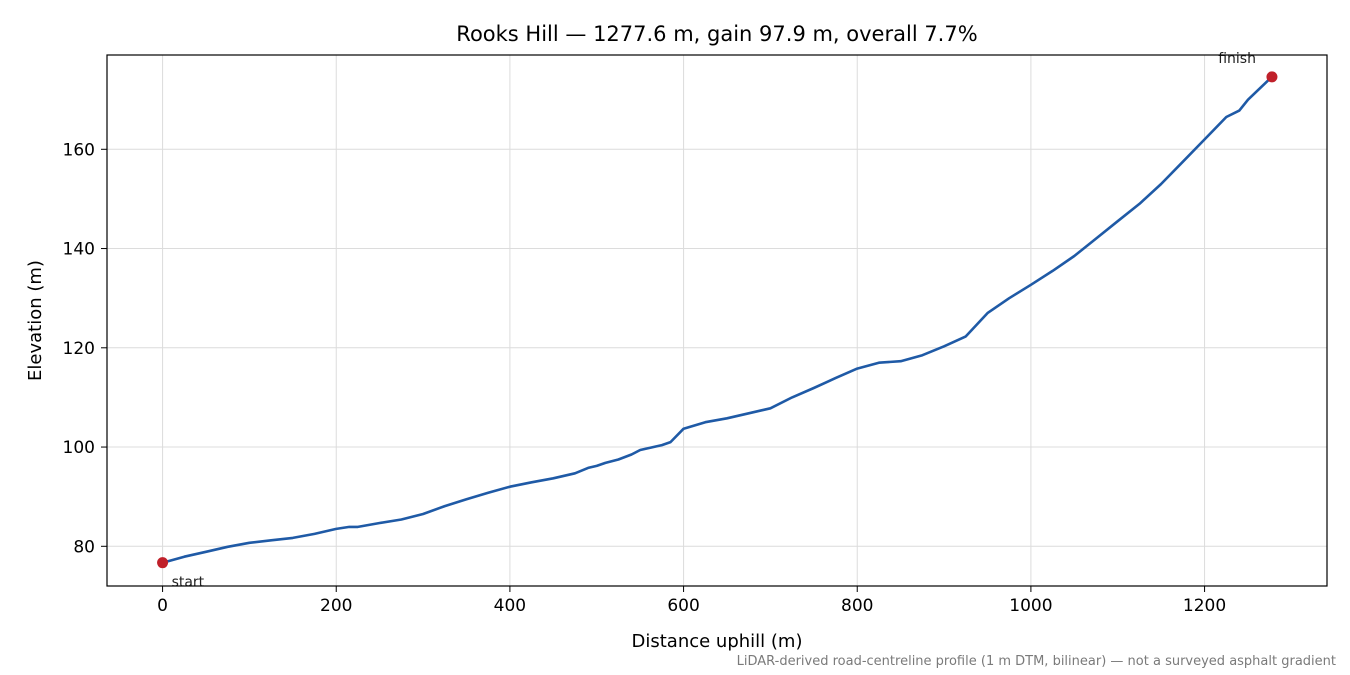  I want to click on marker-label-start: start, so click(188, 583).